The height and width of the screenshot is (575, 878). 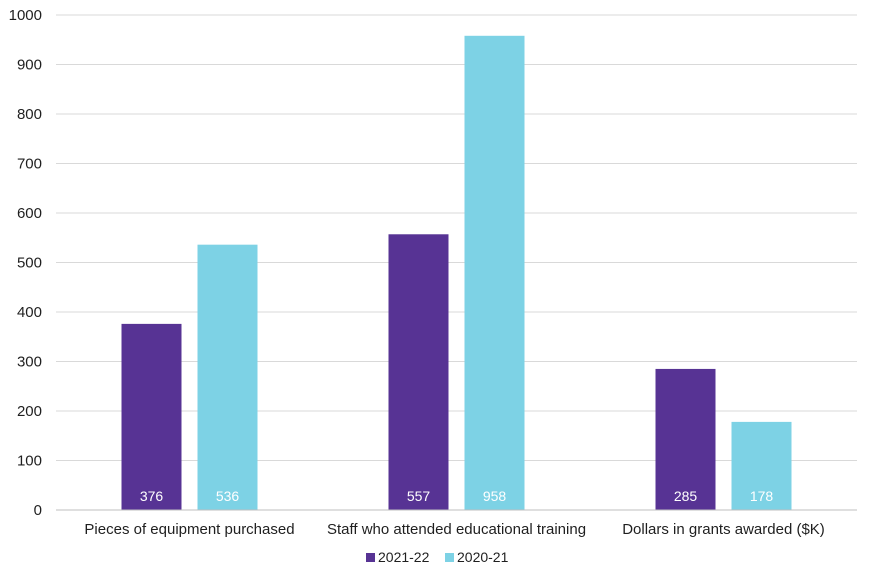 What do you see at coordinates (29, 312) in the screenshot?
I see `y-tick-label: 400` at bounding box center [29, 312].